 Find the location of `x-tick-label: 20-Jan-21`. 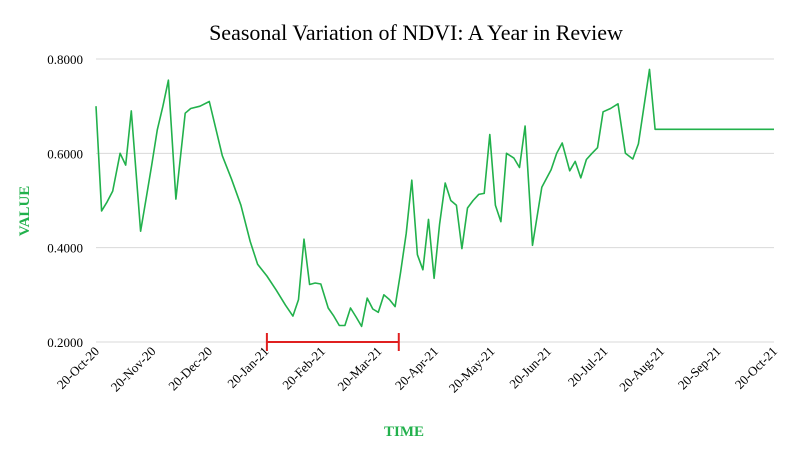

x-tick-label: 20-Jan-21 is located at coordinates (247, 367).